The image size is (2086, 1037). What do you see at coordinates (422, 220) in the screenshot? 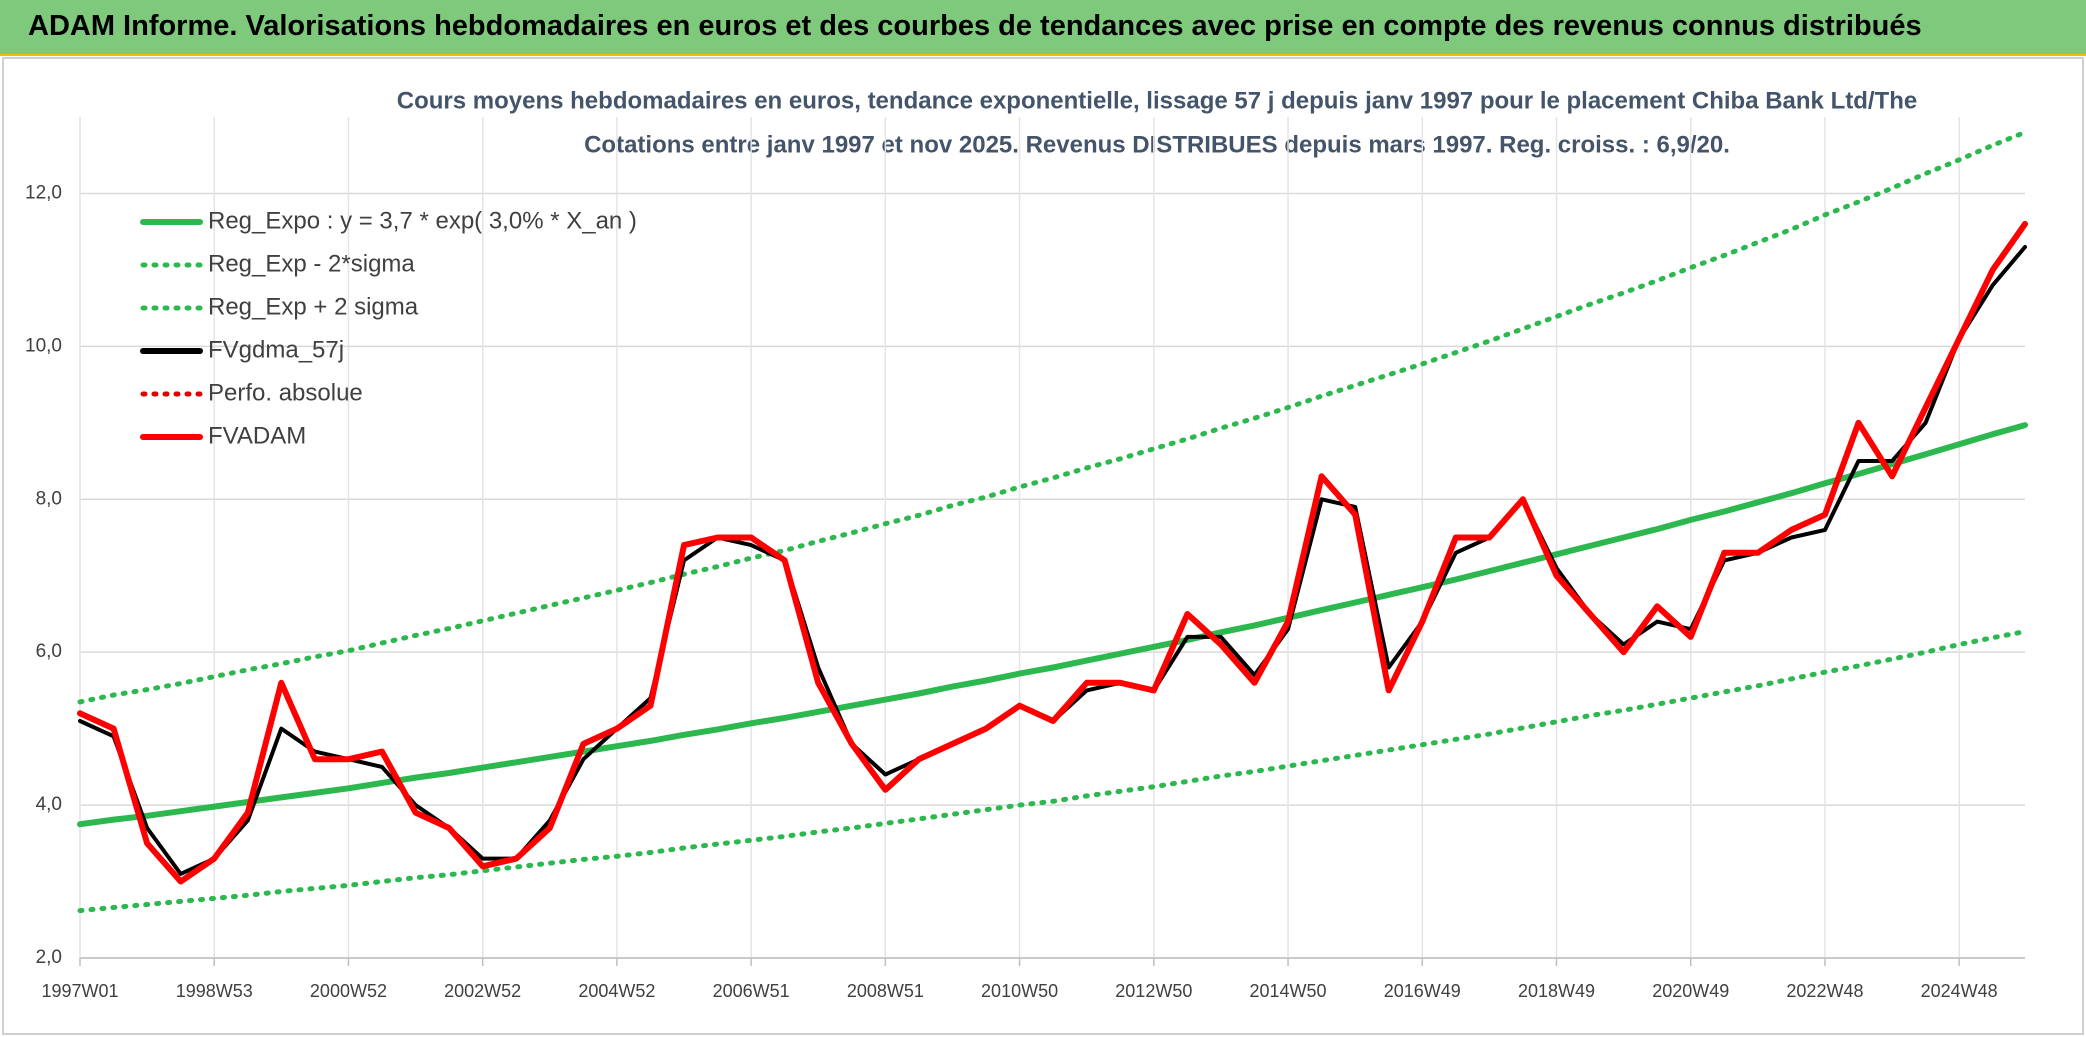
I see `legend-label: Reg_Expo : y = 3,7 * exp( 3,0% * X_an )` at bounding box center [422, 220].